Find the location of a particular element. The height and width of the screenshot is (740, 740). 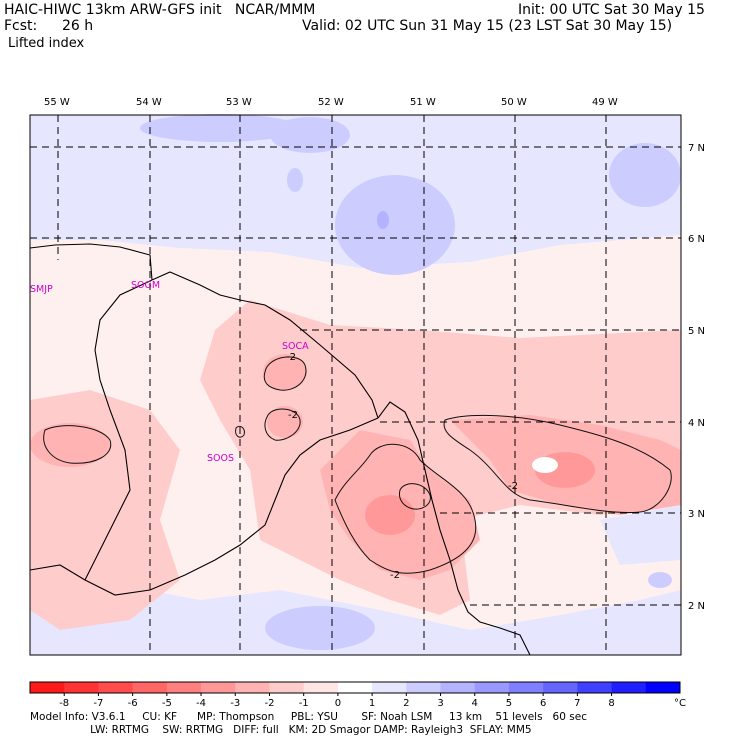

forecast-label: Fcst: is located at coordinates (21, 26).